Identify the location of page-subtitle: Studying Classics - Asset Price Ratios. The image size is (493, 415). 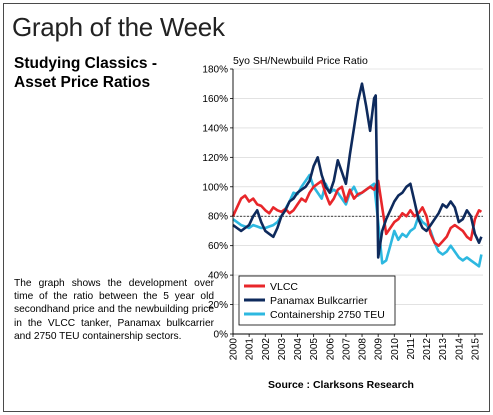
(114, 73).